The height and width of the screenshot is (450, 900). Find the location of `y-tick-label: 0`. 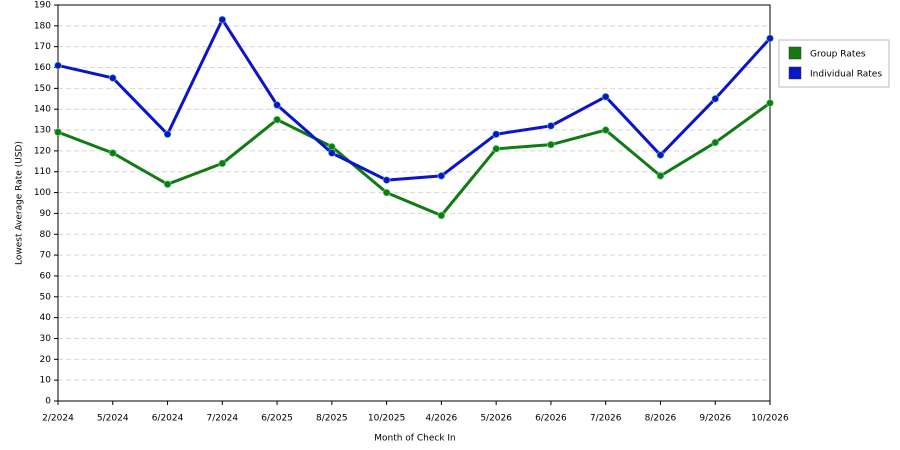

y-tick-label: 0 is located at coordinates (48, 402).